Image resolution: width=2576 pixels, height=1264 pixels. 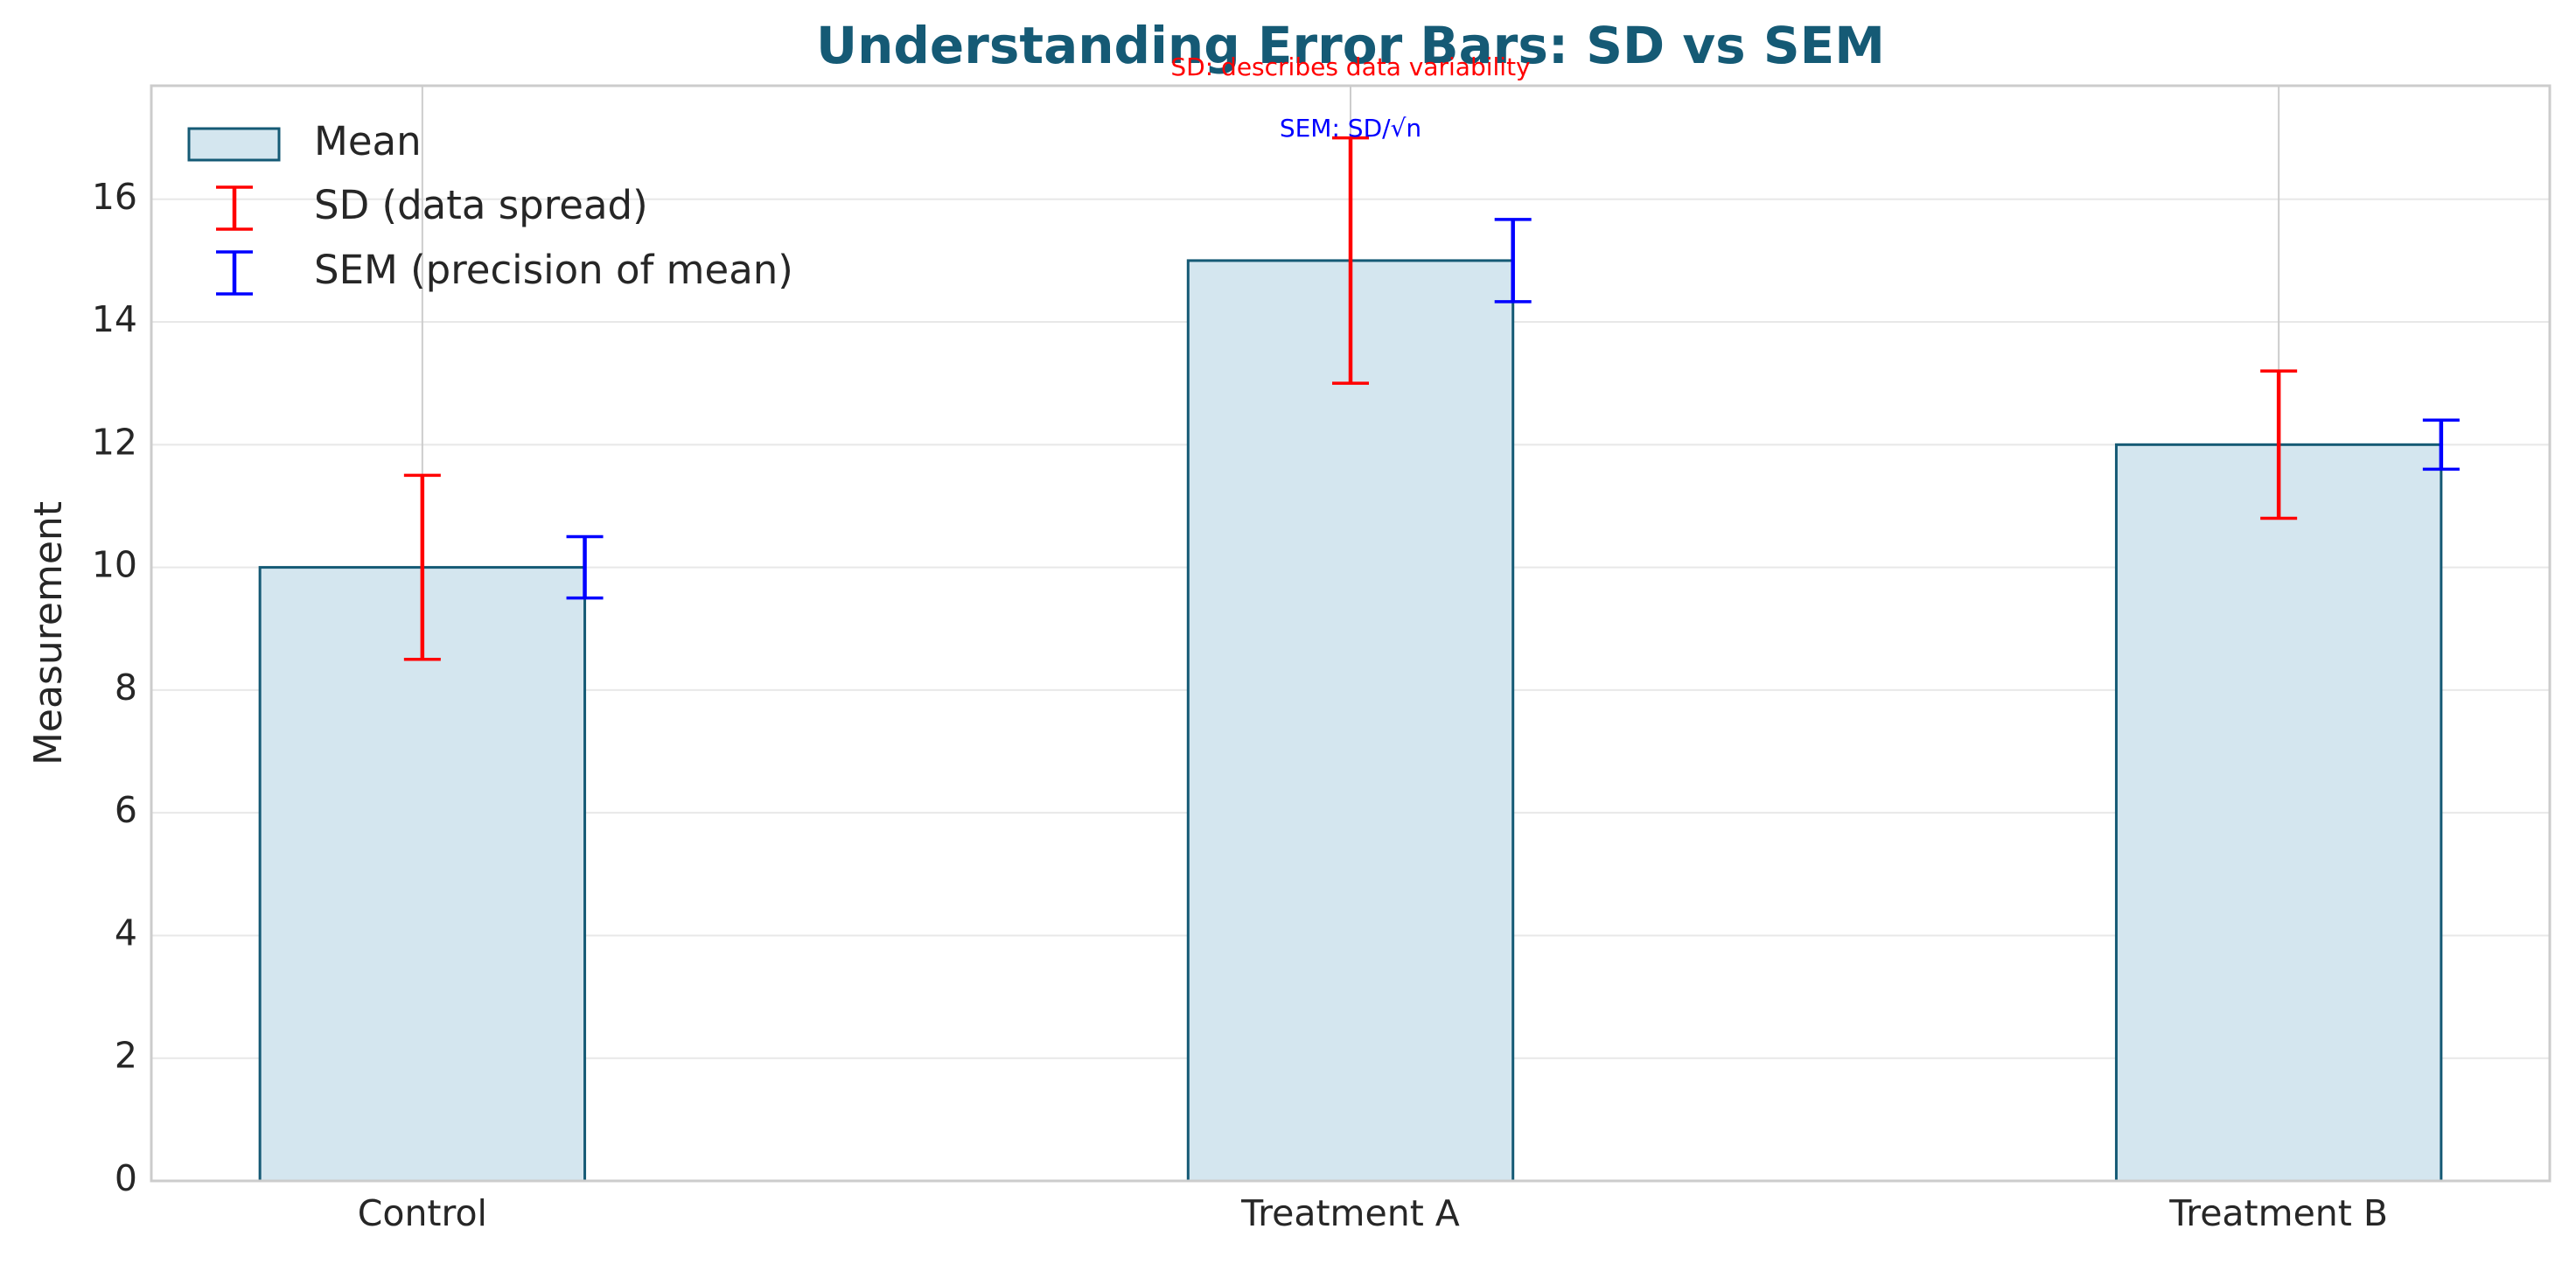 What do you see at coordinates (1350, 1213) in the screenshot?
I see `x-tick-label: Treatment A` at bounding box center [1350, 1213].